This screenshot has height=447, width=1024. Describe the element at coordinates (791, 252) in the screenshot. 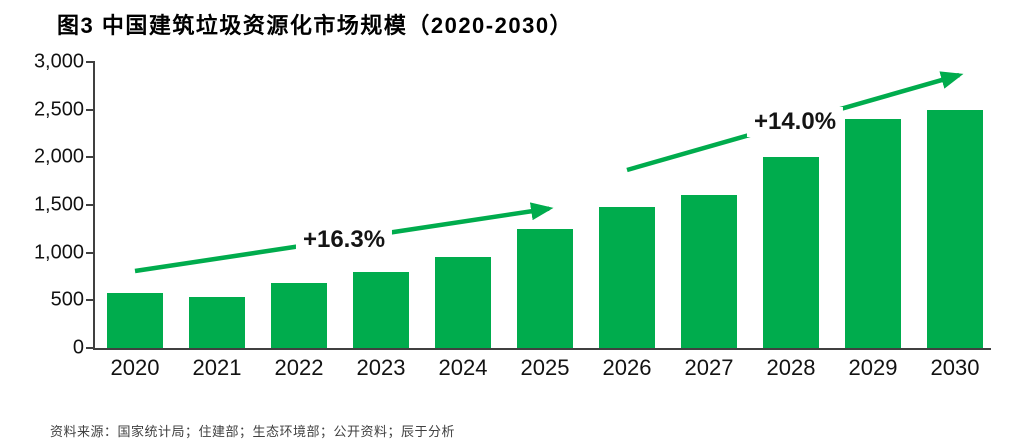

I see `bar-2028` at that location.